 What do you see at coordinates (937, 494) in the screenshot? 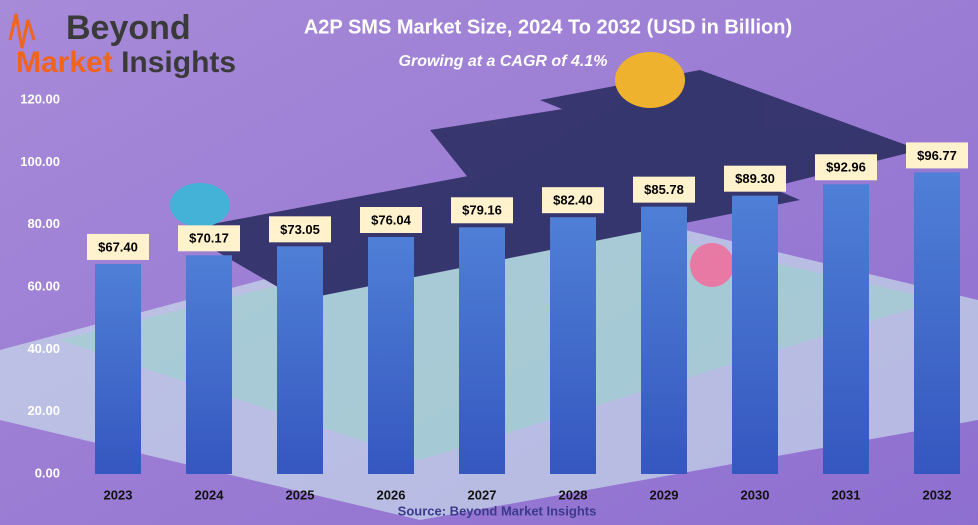
I see `x-tick-label: 2032` at bounding box center [937, 494].